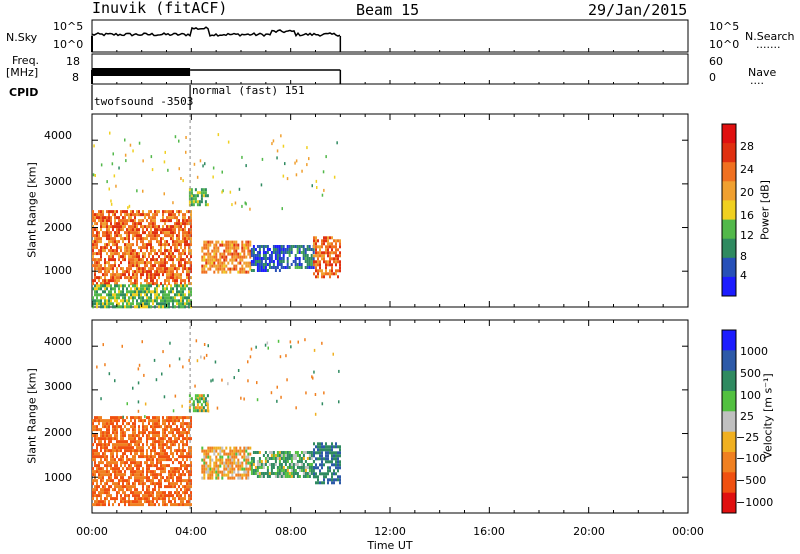  What do you see at coordinates (58, 432) in the screenshot?
I see `velocity-ytick-2000: 2000` at bounding box center [58, 432].